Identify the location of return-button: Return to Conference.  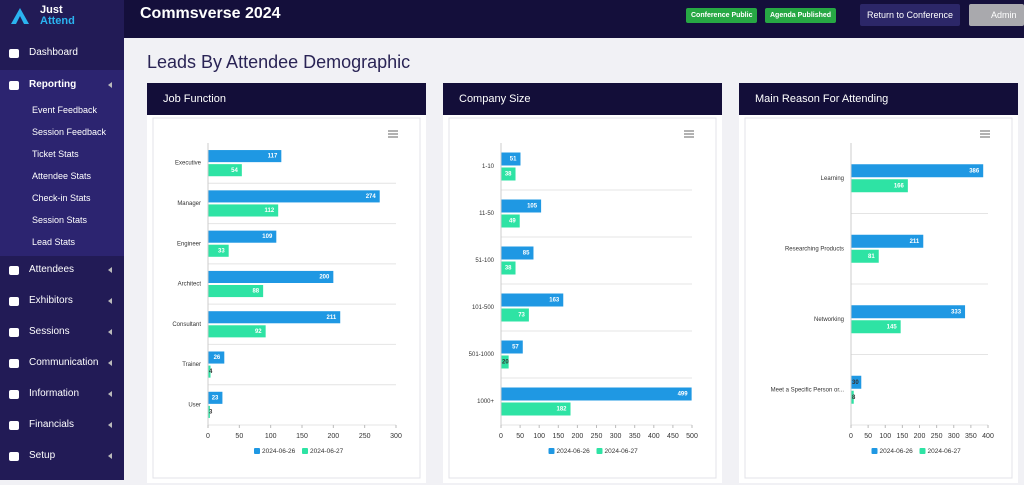
(910, 15).